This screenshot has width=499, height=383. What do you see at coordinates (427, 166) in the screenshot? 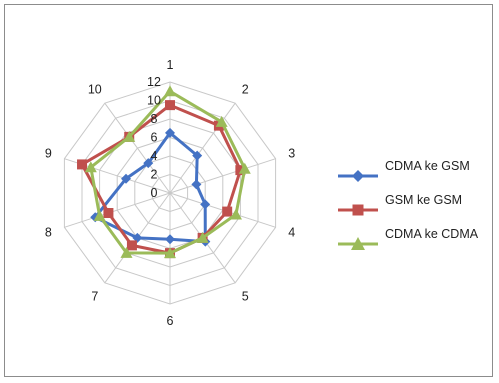
I see `legend-label-cdma-gsm: CDMA ke GSM` at bounding box center [427, 166].